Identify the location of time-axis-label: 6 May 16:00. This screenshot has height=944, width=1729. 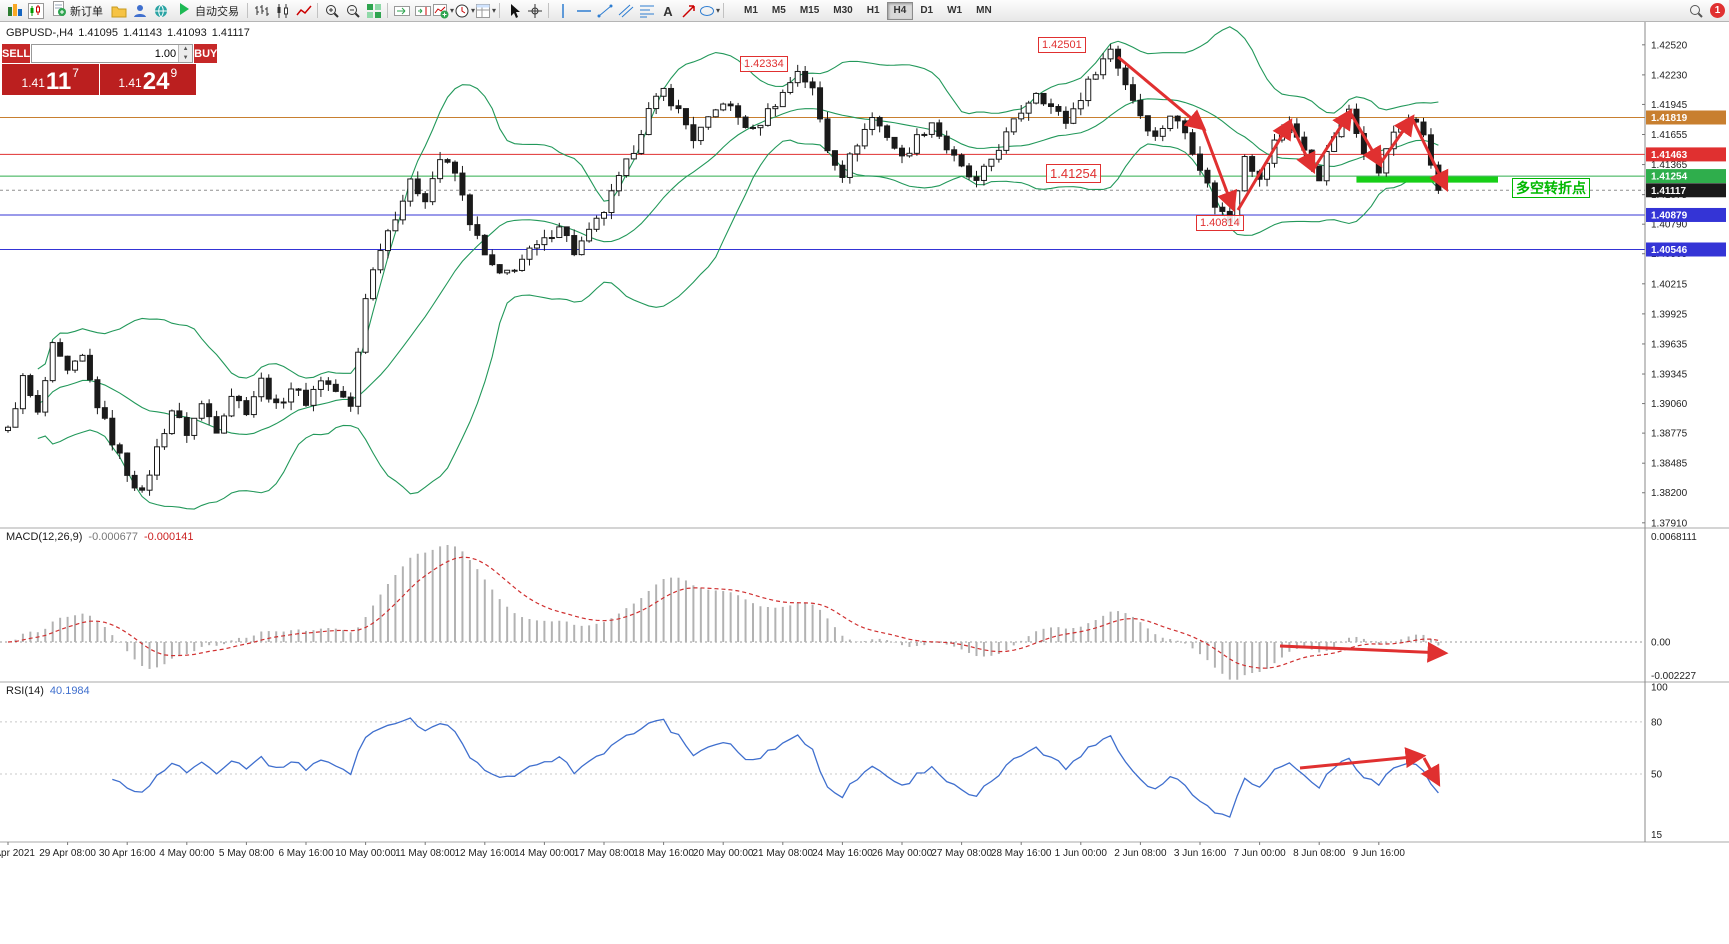
(305, 853).